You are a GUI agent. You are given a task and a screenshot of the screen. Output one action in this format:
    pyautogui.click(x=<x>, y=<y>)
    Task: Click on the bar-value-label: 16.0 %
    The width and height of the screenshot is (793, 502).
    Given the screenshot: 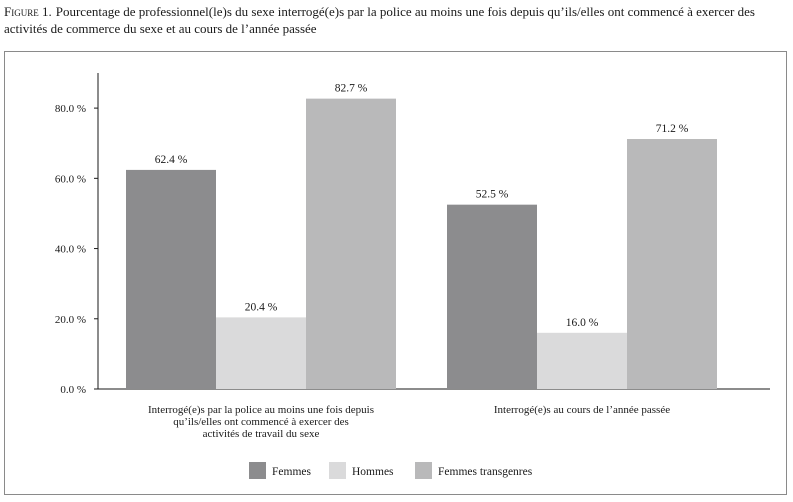 What is the action you would take?
    pyautogui.click(x=582, y=323)
    